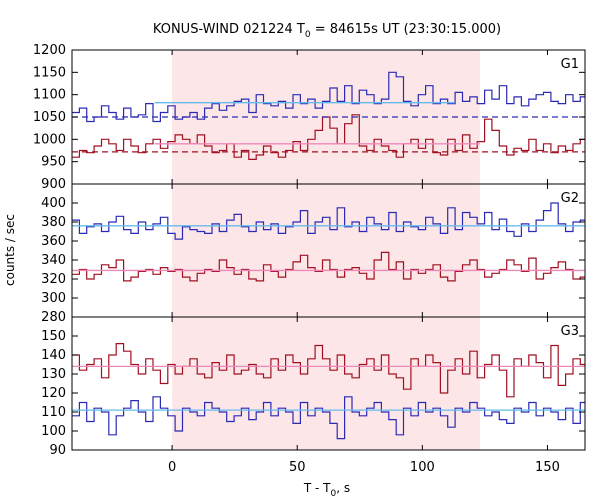 The image size is (600, 500). I want to click on y-tick-label: 130, so click(53, 374).